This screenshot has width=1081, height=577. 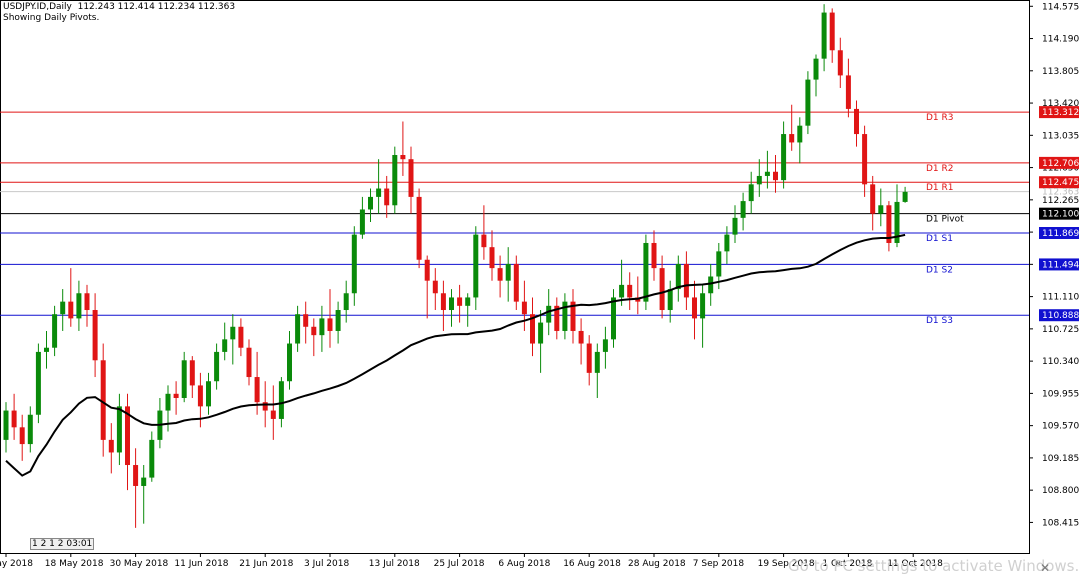 What do you see at coordinates (394, 564) in the screenshot?
I see `x-tick-label: 13 Jul 2018` at bounding box center [394, 564].